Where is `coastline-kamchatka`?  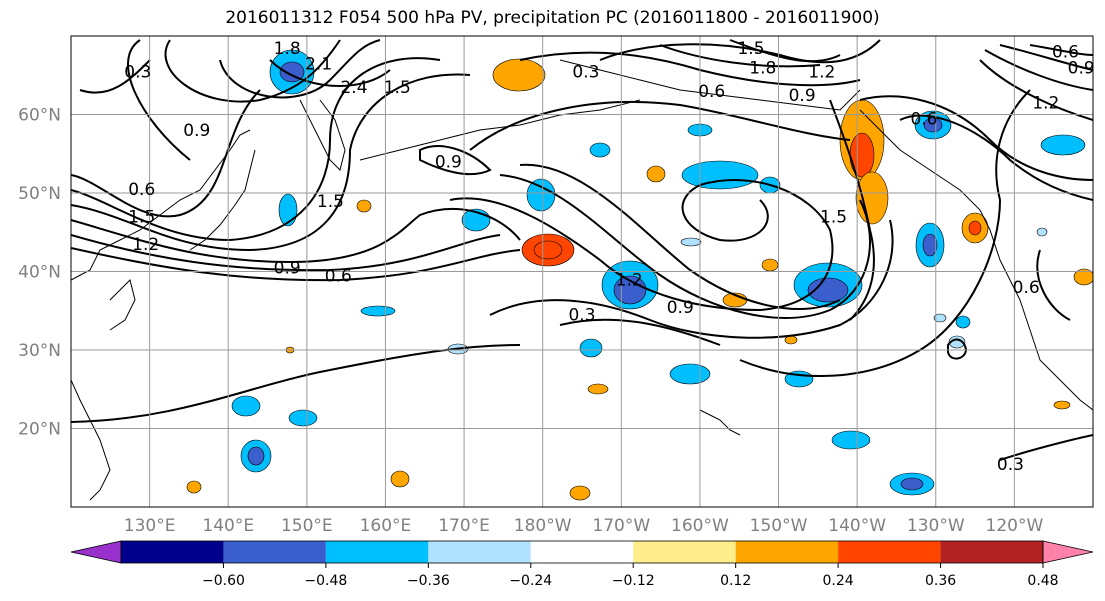
coastline-kamchatka is located at coordinates (322, 135).